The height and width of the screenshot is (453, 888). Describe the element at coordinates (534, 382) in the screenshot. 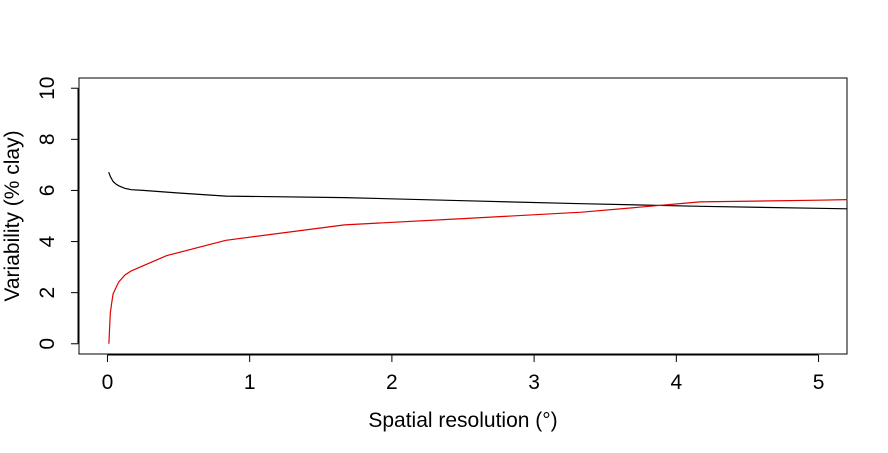

I see `x-tick-label: 3` at that location.